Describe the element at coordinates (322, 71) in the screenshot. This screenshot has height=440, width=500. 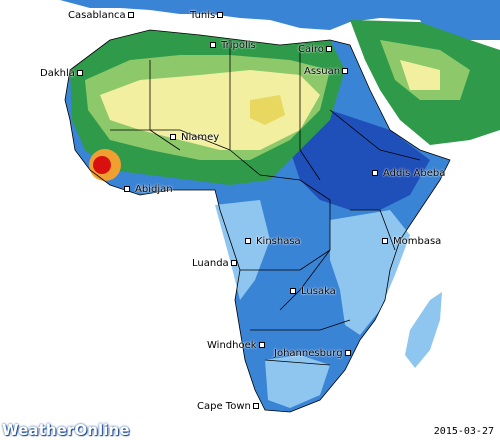
I see `city-label: Assuan` at that location.